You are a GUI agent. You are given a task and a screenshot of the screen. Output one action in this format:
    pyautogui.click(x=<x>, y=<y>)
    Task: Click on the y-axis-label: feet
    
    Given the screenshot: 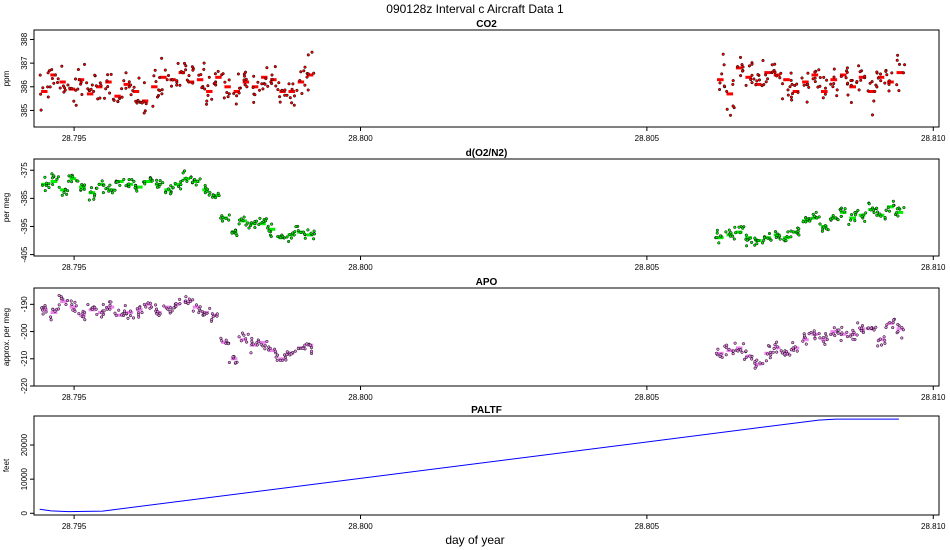 What is the action you would take?
    pyautogui.click(x=6, y=465)
    